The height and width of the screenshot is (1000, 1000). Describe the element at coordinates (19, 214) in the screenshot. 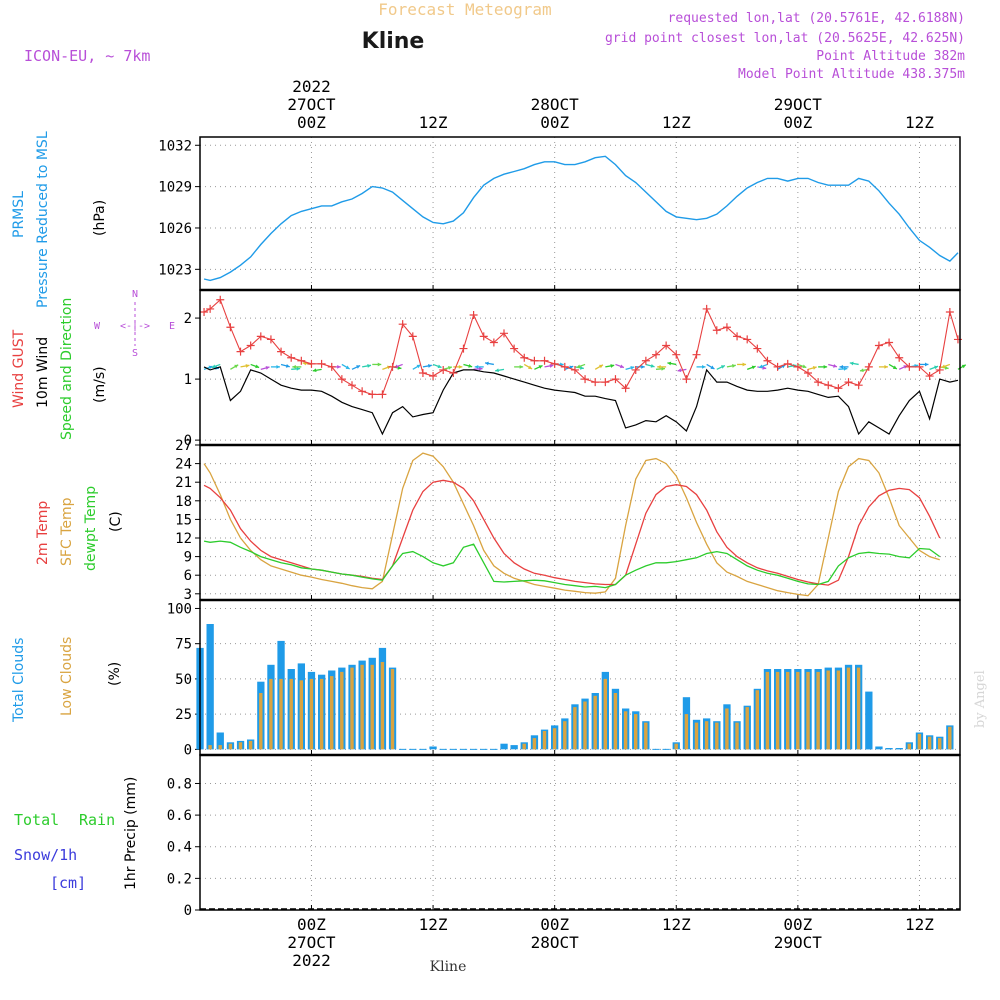

I see `prmsl-label: PRMSL` at that location.